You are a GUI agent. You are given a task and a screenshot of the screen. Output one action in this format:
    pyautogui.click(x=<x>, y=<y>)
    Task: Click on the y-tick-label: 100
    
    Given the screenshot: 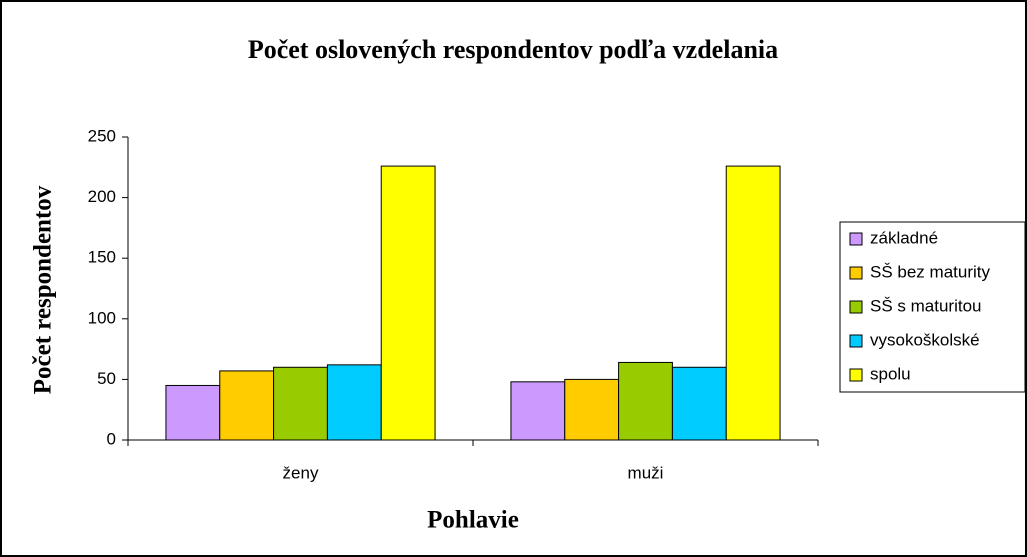 What is the action you would take?
    pyautogui.click(x=102, y=317)
    